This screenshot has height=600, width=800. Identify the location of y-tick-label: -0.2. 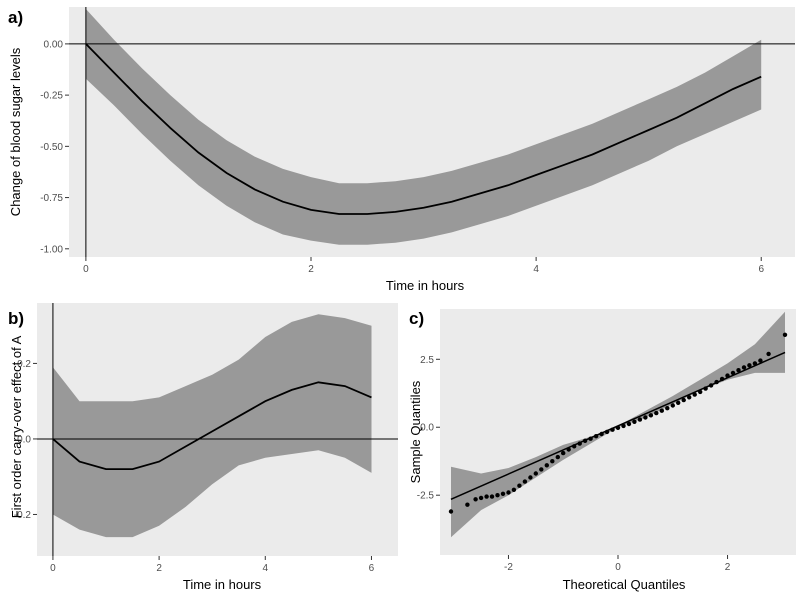
(23, 515).